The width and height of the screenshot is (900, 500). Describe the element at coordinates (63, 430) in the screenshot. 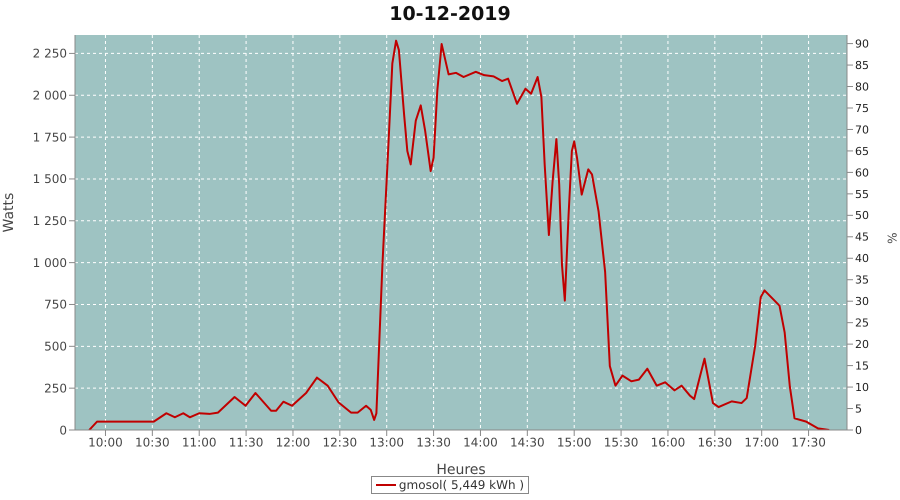

I see `y-tick-label: 0` at that location.